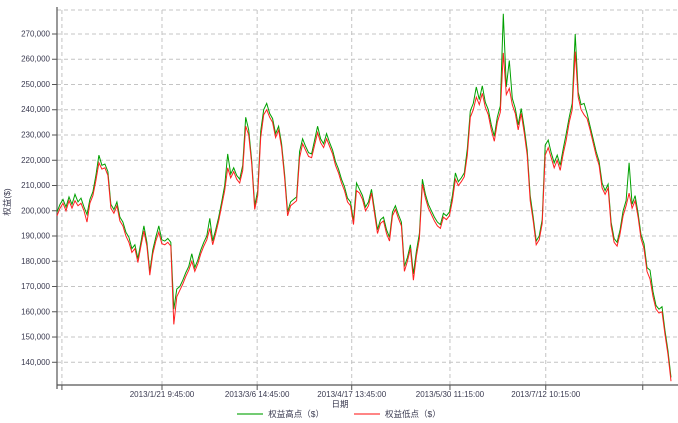 The image size is (678, 423). What do you see at coordinates (296, 414) in the screenshot?
I see `legend-label-equity-high: 权益高点（$）` at bounding box center [296, 414].